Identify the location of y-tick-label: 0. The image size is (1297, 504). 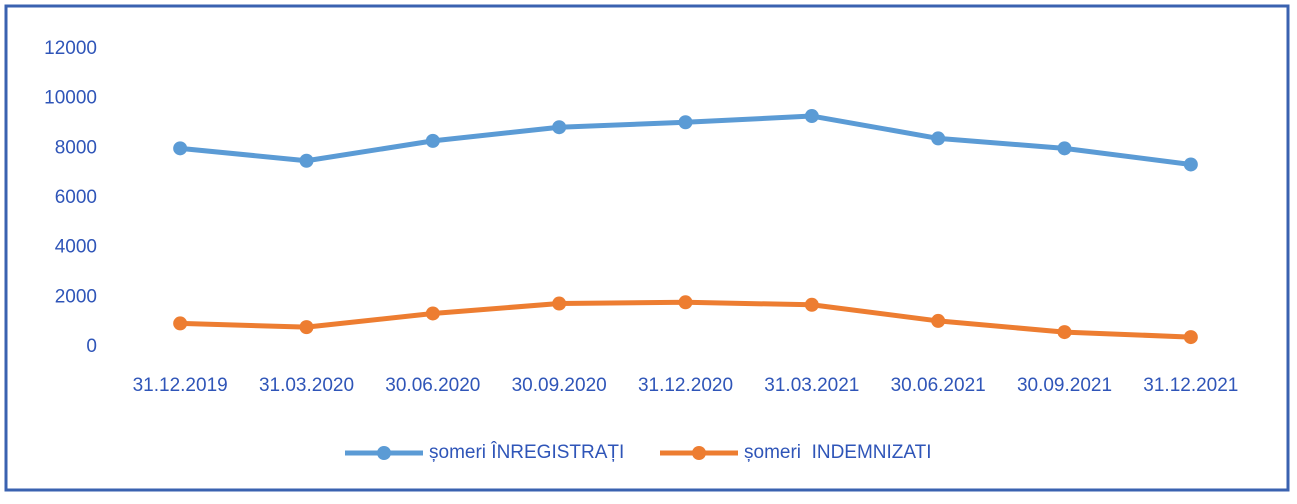
(91, 346).